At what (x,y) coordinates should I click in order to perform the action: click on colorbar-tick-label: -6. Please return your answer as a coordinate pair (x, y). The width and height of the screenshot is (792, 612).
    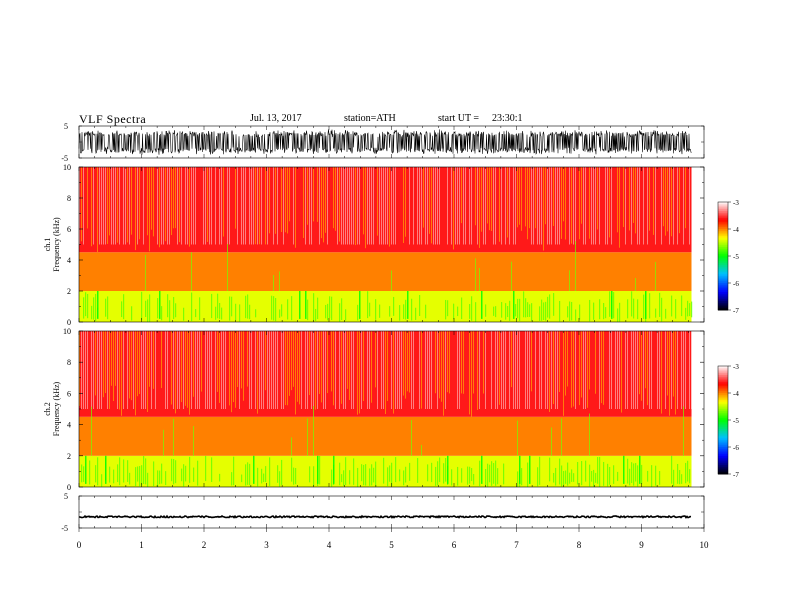
    Looking at the image, I should click on (736, 284).